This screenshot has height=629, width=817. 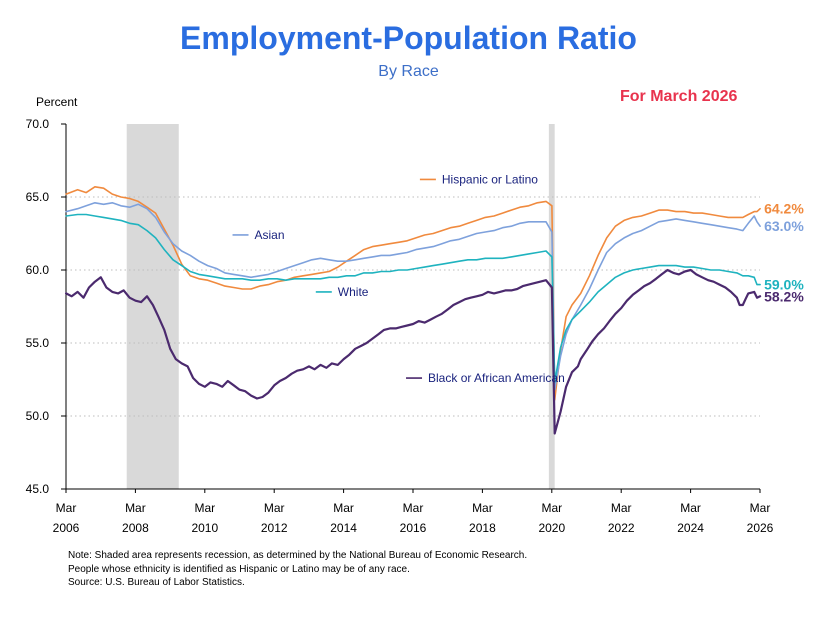 What do you see at coordinates (343, 528) in the screenshot?
I see `x-tick-label-year: 2014` at bounding box center [343, 528].